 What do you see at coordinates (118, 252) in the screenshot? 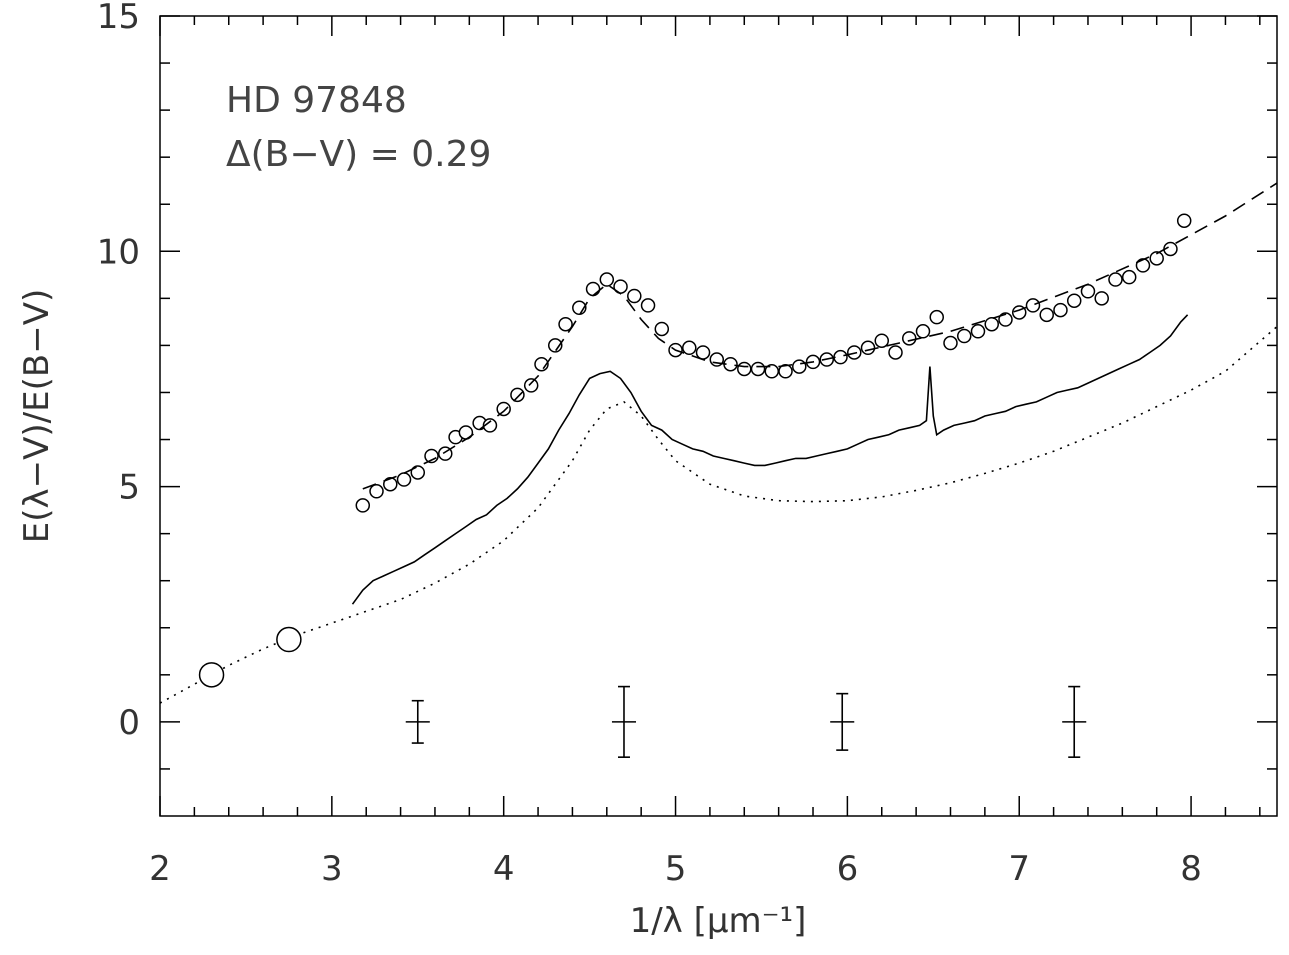
I see `y-tick-label: 10` at bounding box center [118, 252].